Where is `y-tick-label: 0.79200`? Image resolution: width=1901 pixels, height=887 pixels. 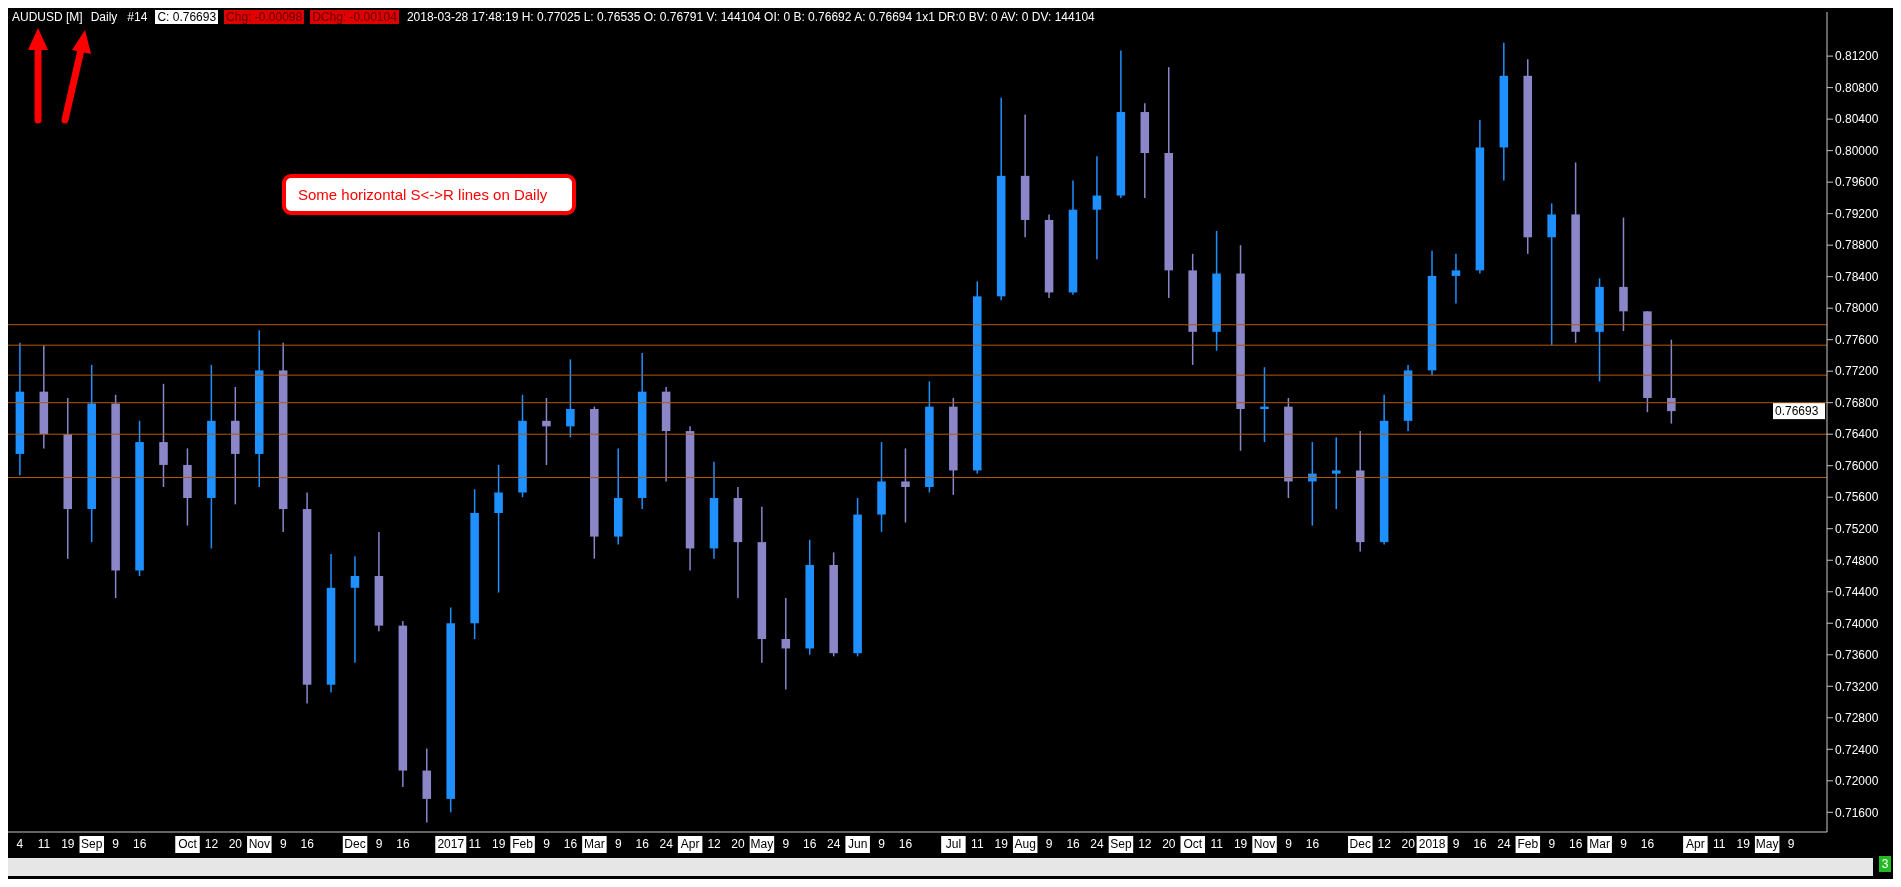 y-tick-label: 0.79200 is located at coordinates (1857, 213).